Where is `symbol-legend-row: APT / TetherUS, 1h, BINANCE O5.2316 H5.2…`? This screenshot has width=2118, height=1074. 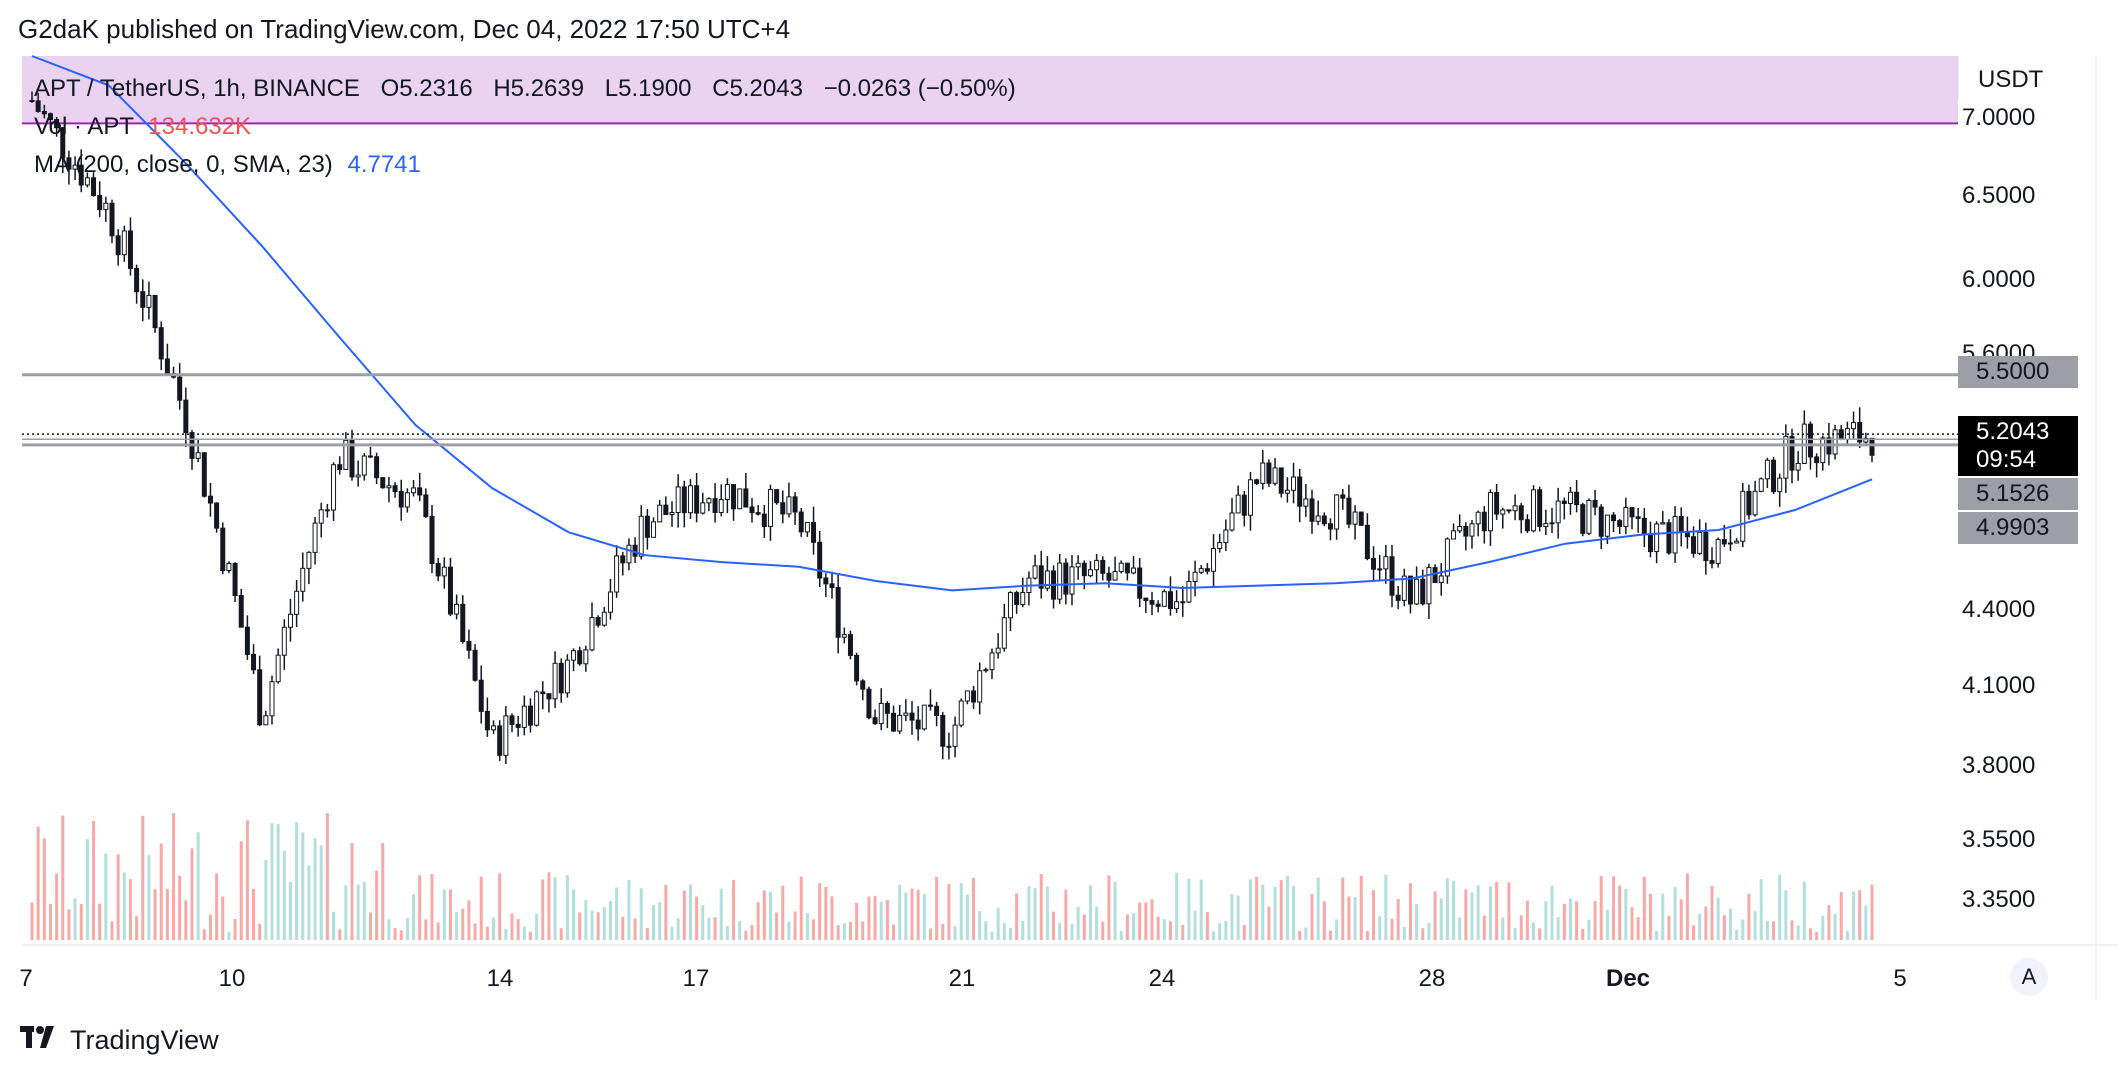 symbol-legend-row: APT / TetherUS, 1h, BINANCE O5.2316 H5.2… is located at coordinates (532, 89).